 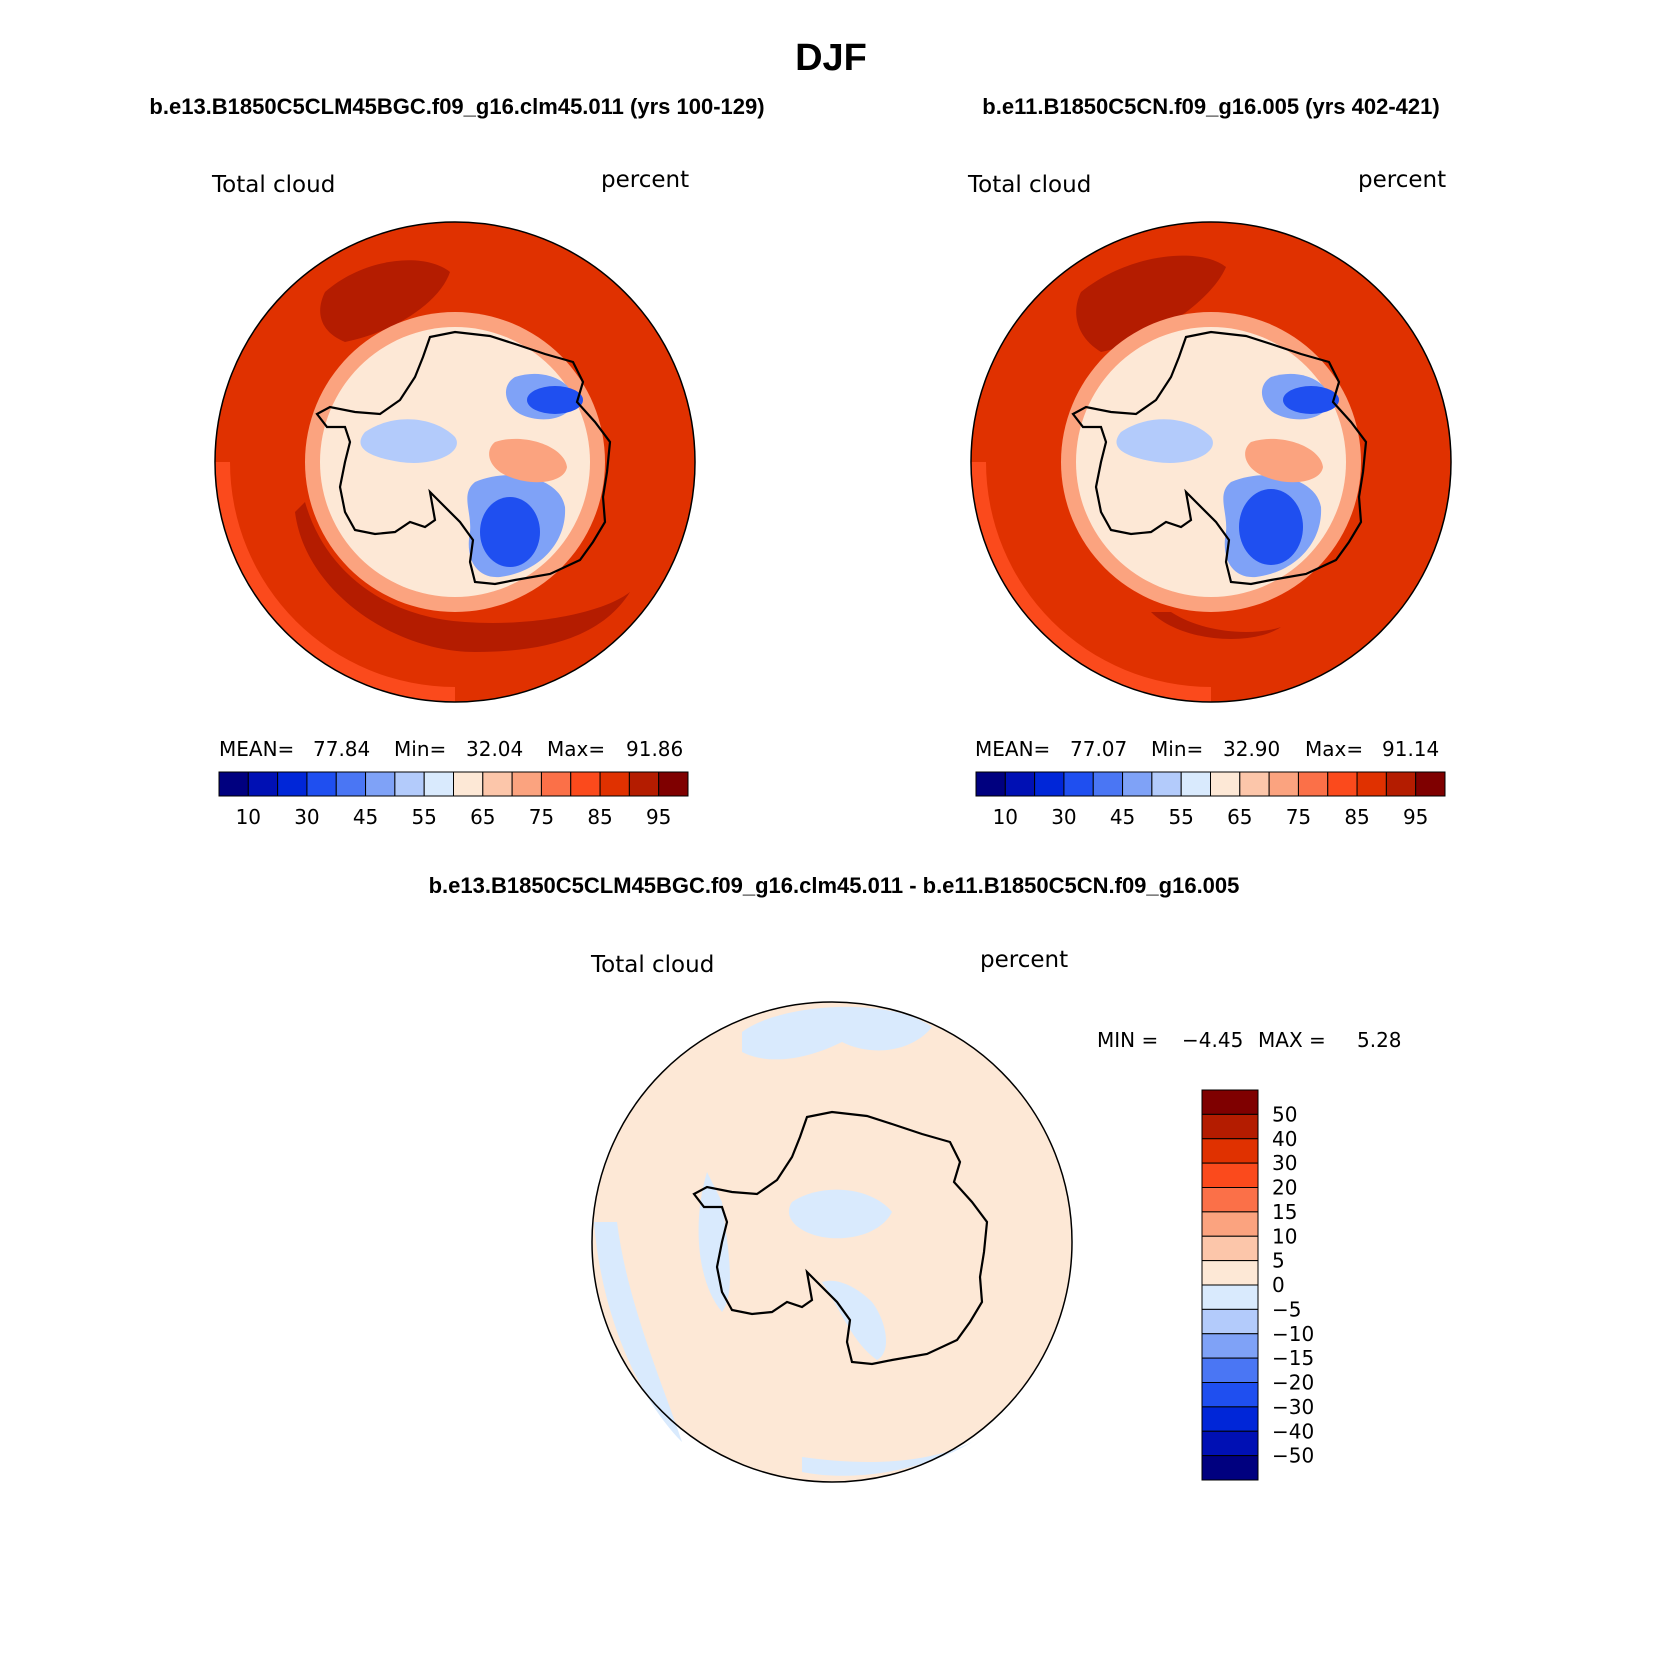 I want to click on panel2-colorbar-tick-label: 45, so click(x=1122, y=817).